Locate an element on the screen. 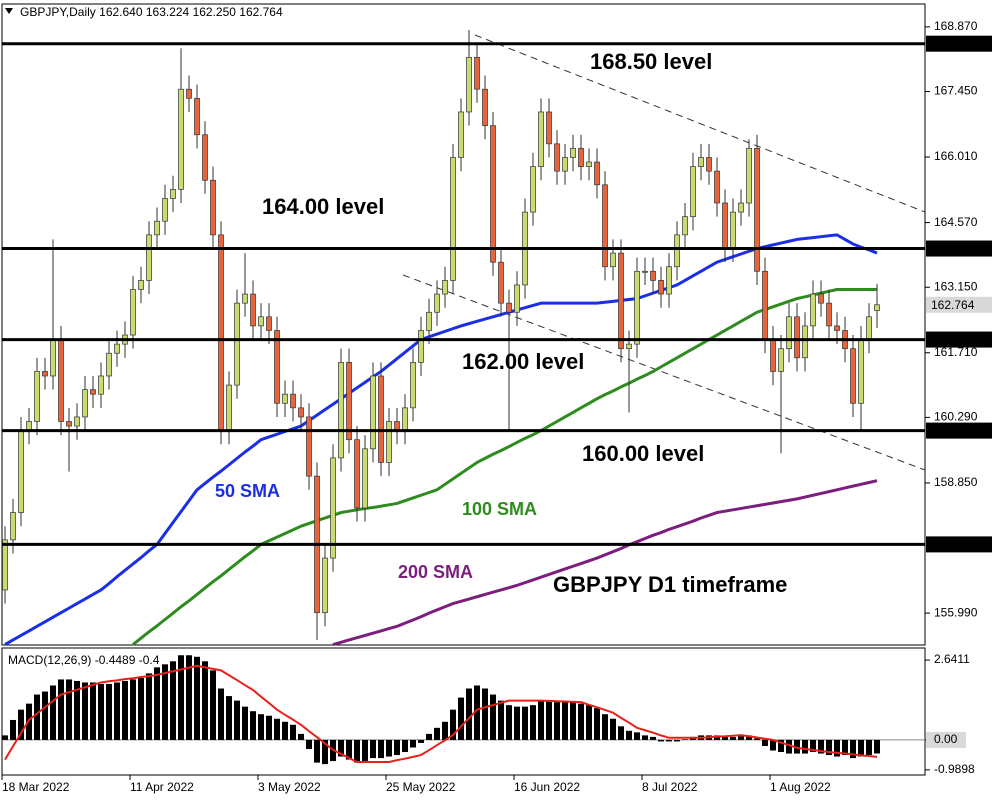 This screenshot has width=1000, height=800. signal-line is located at coordinates (441, 713).